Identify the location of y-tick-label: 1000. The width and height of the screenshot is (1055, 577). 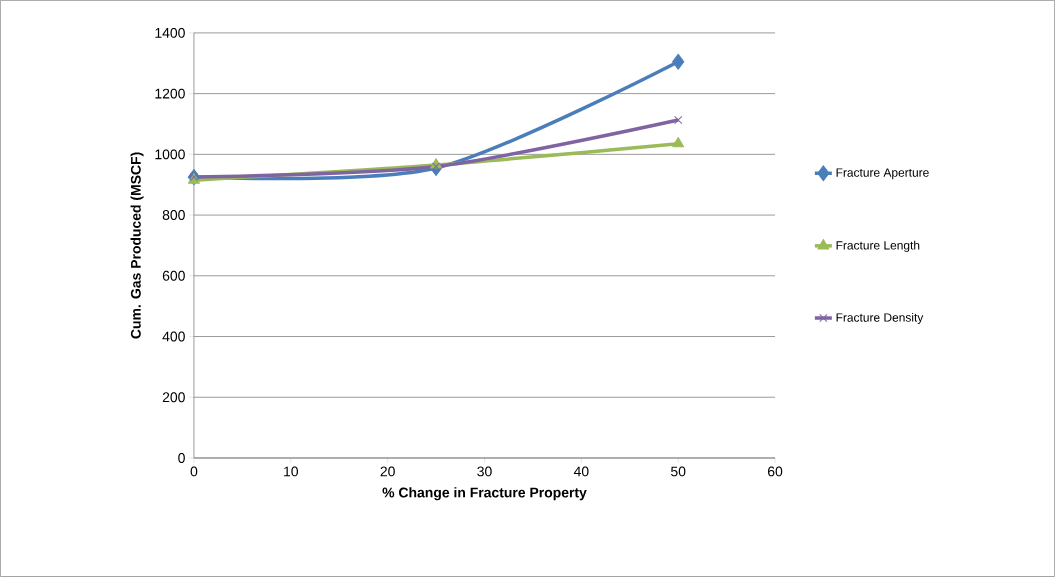
(170, 154).